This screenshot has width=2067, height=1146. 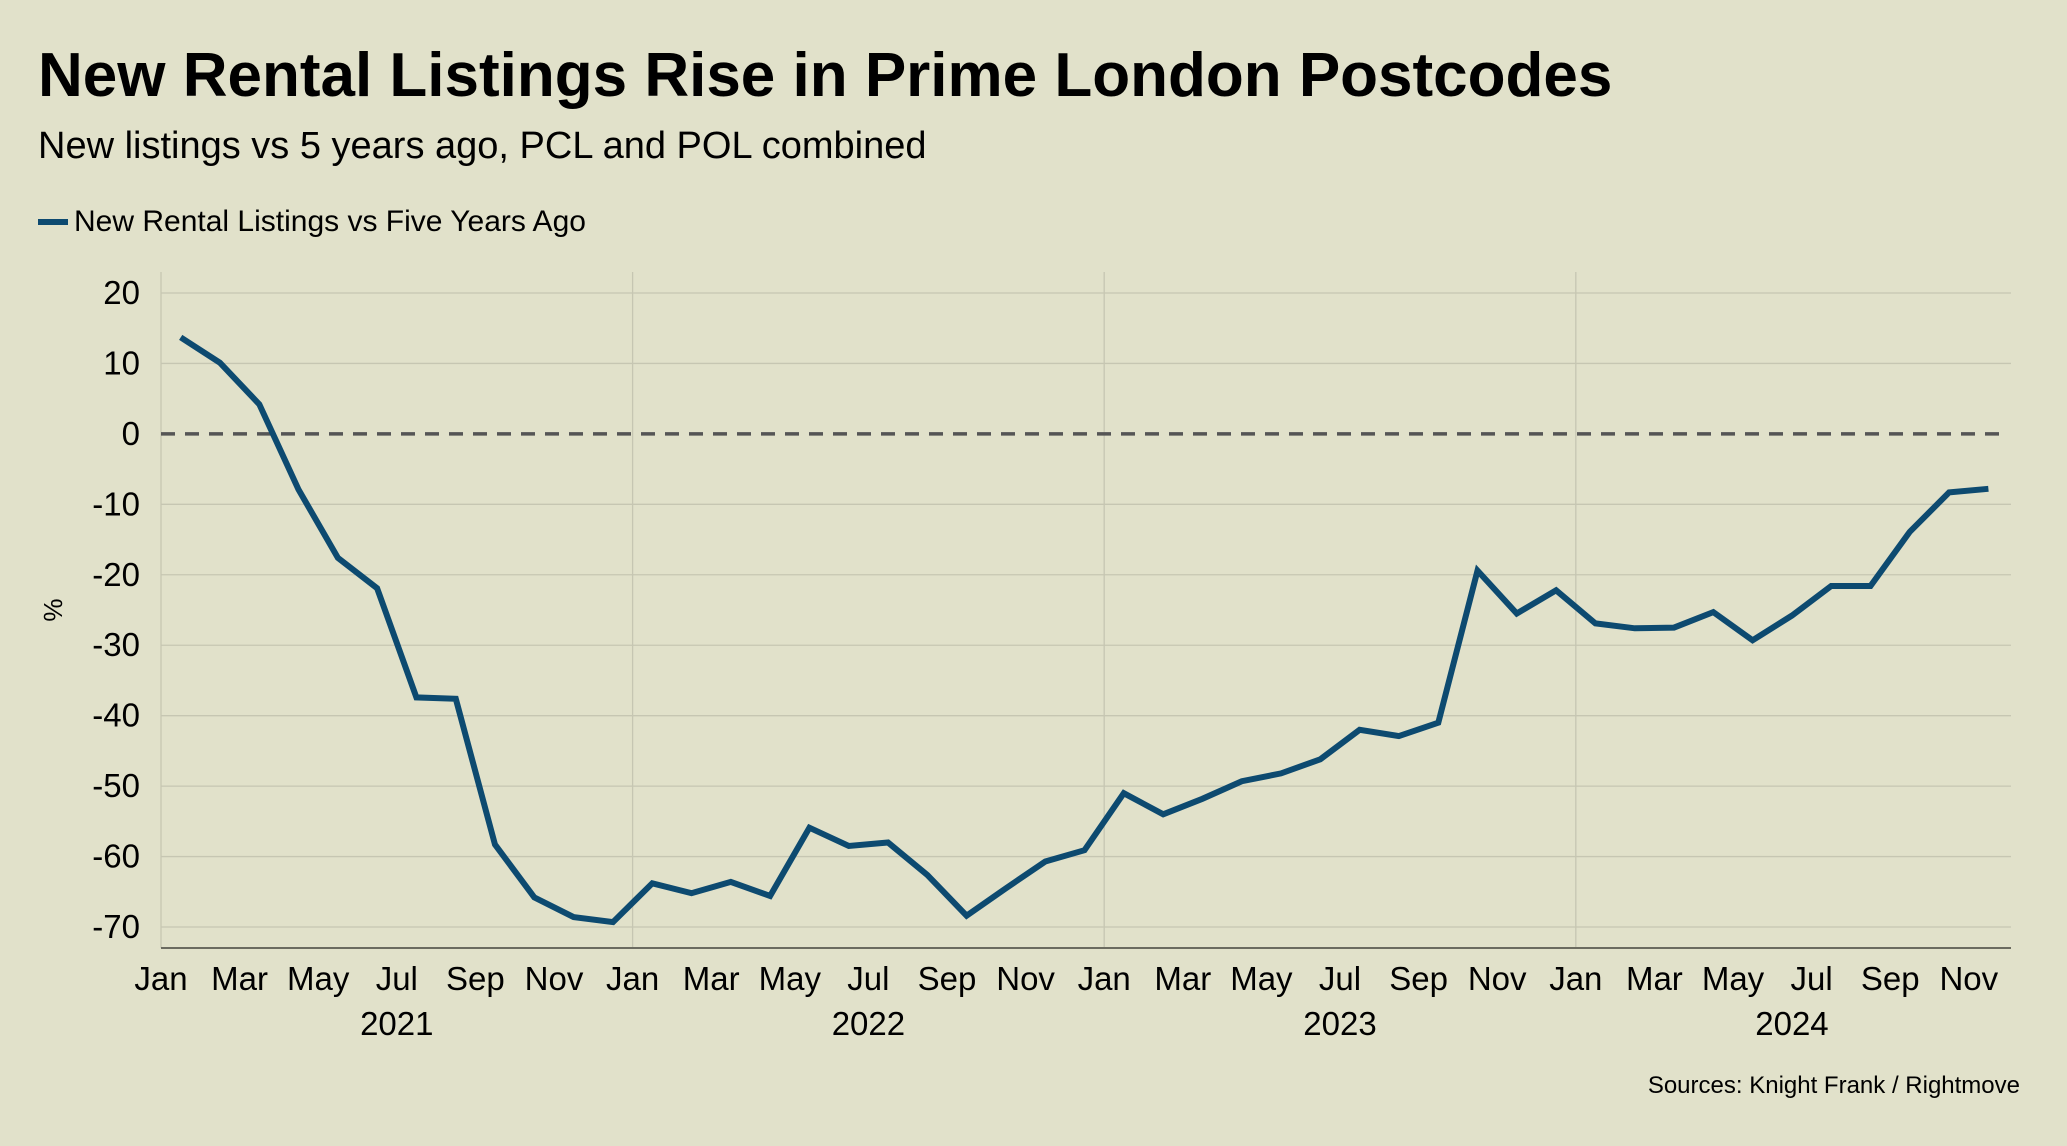 I want to click on y-tick-label: -30, so click(x=116, y=644).